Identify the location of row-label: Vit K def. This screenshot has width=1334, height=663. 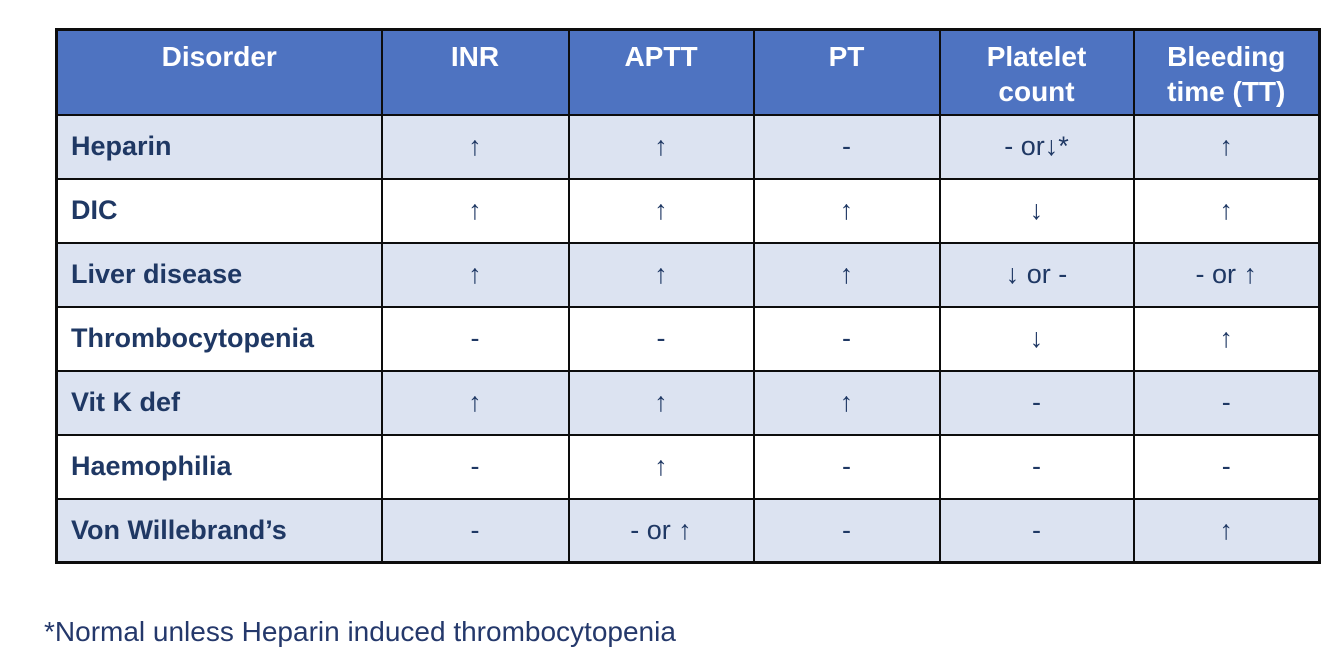
(219, 402).